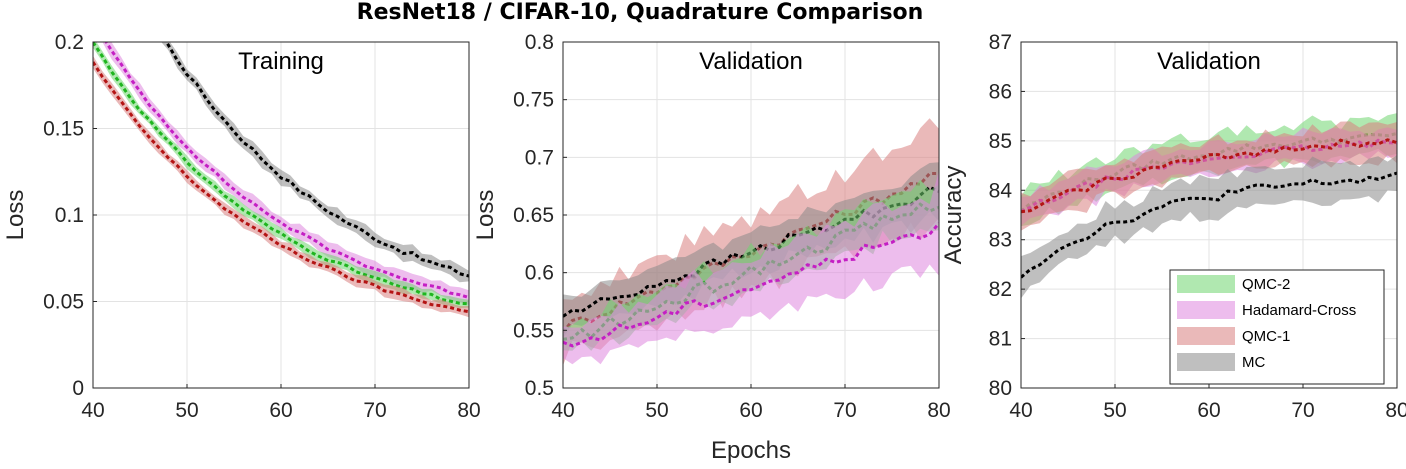  Describe the element at coordinates (63, 302) in the screenshot. I see `y-tick-label: 0.05` at that location.